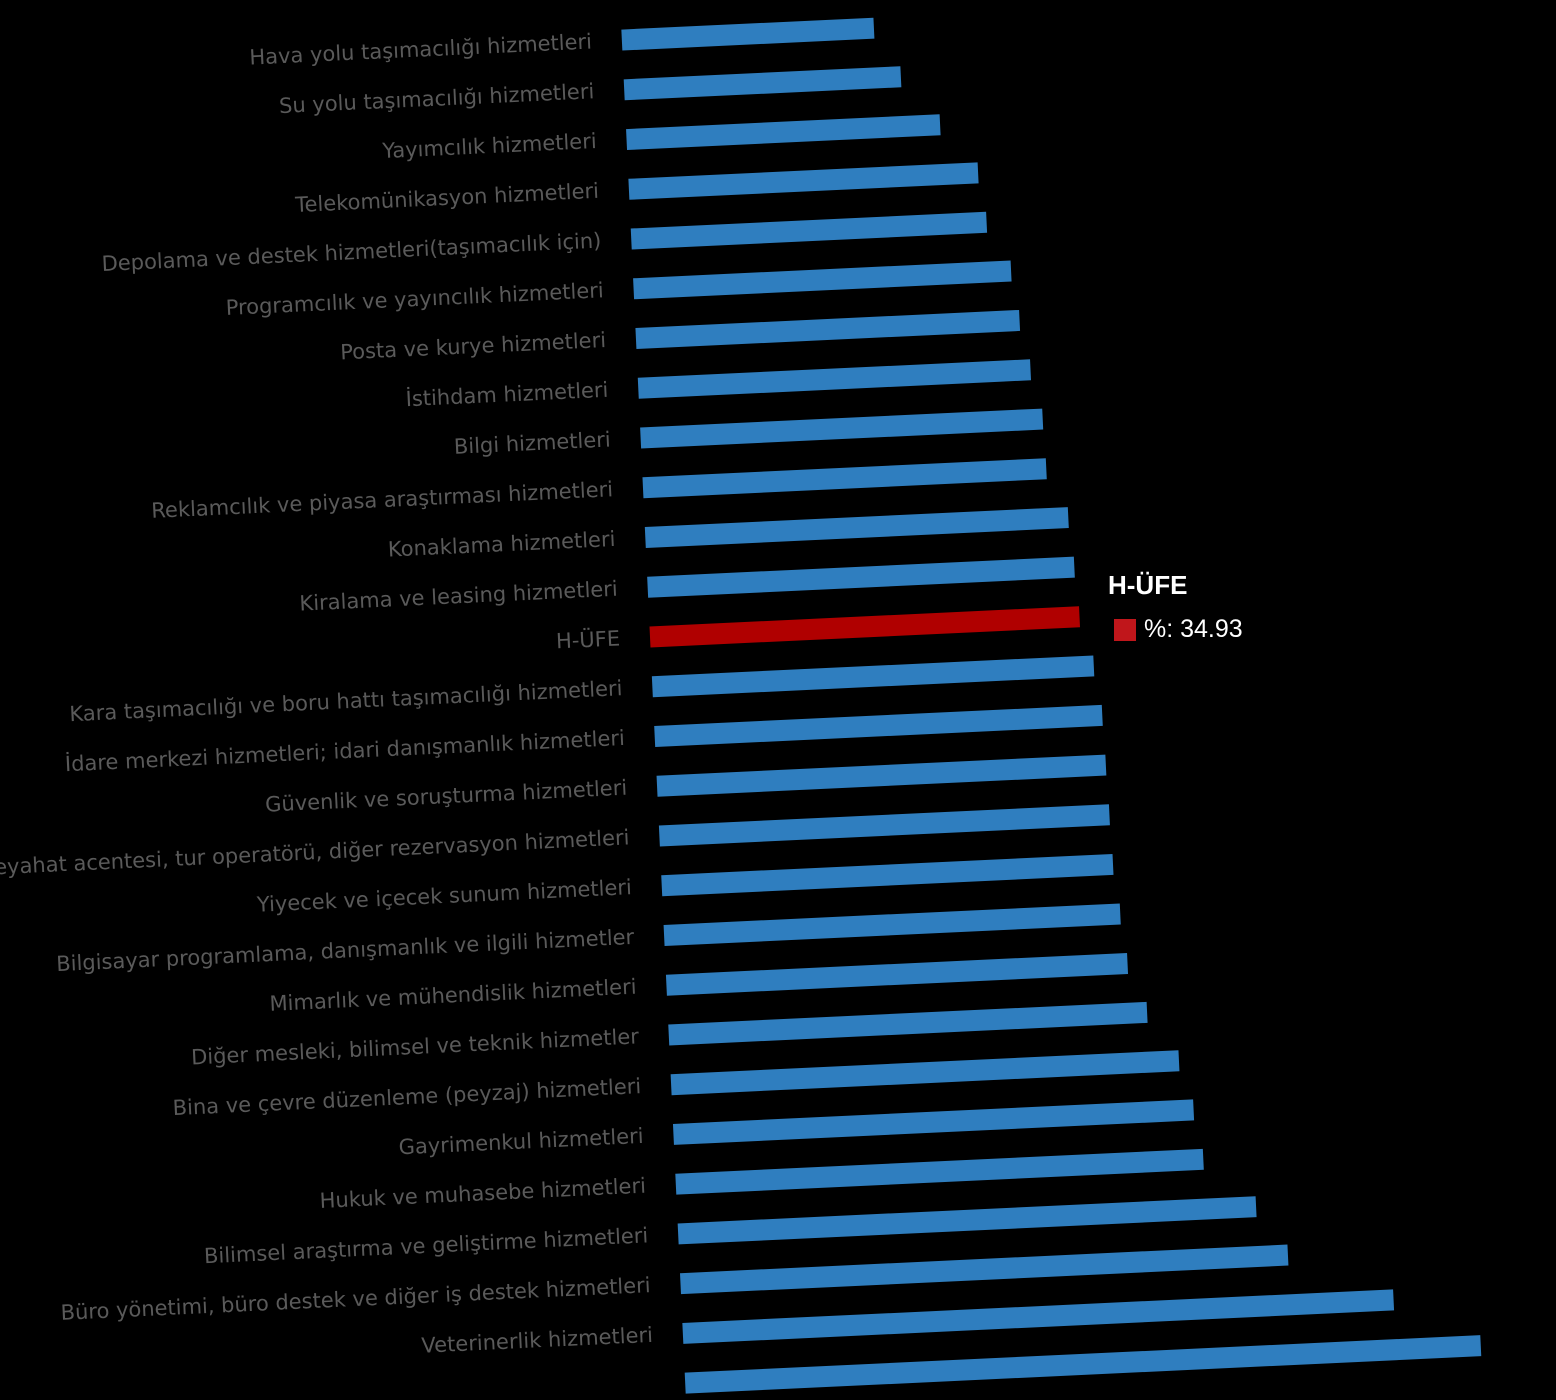 This screenshot has height=1400, width=1556. Describe the element at coordinates (1125, 629) in the screenshot. I see `tooltip-swatch` at that location.